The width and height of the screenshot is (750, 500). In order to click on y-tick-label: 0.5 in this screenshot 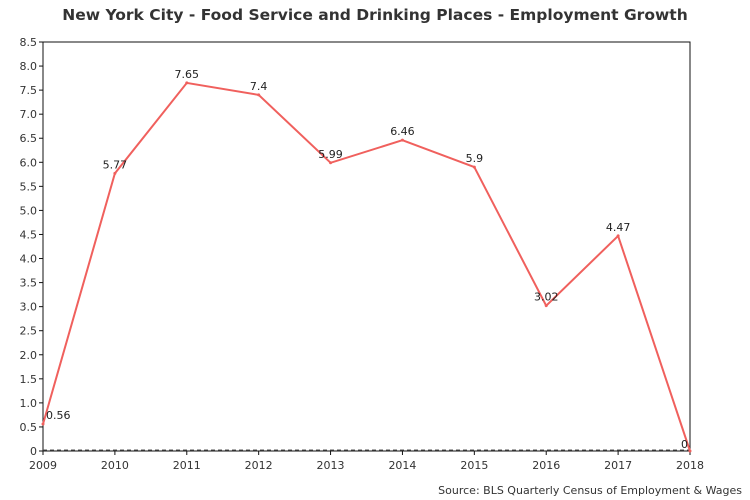, I will do `click(29, 427)`.